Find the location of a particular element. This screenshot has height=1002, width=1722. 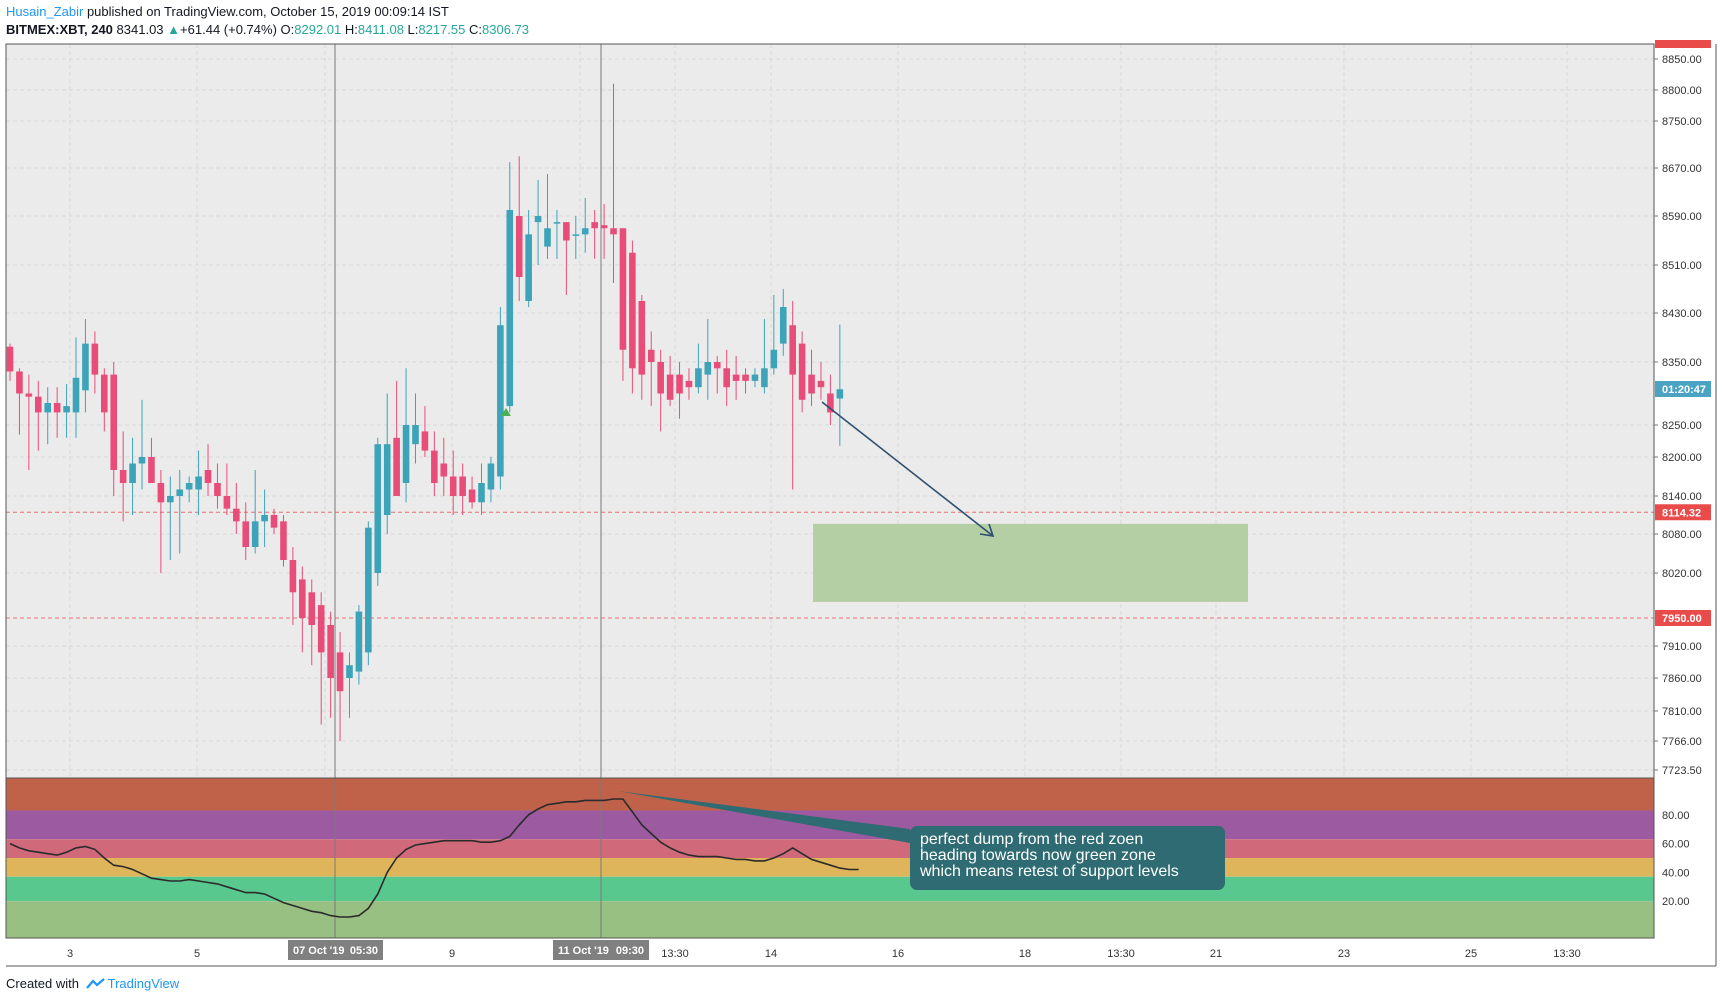

price-tick-label: 8670.00 is located at coordinates (1682, 169).